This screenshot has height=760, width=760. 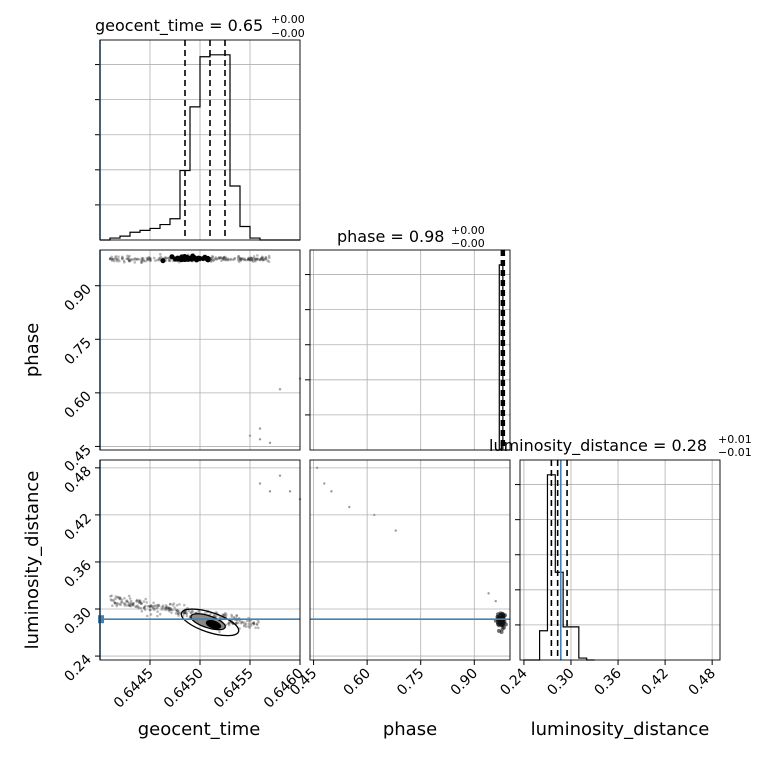 What do you see at coordinates (620, 729) in the screenshot?
I see `xlabel-luminosity-distance: luminosity_distance` at bounding box center [620, 729].